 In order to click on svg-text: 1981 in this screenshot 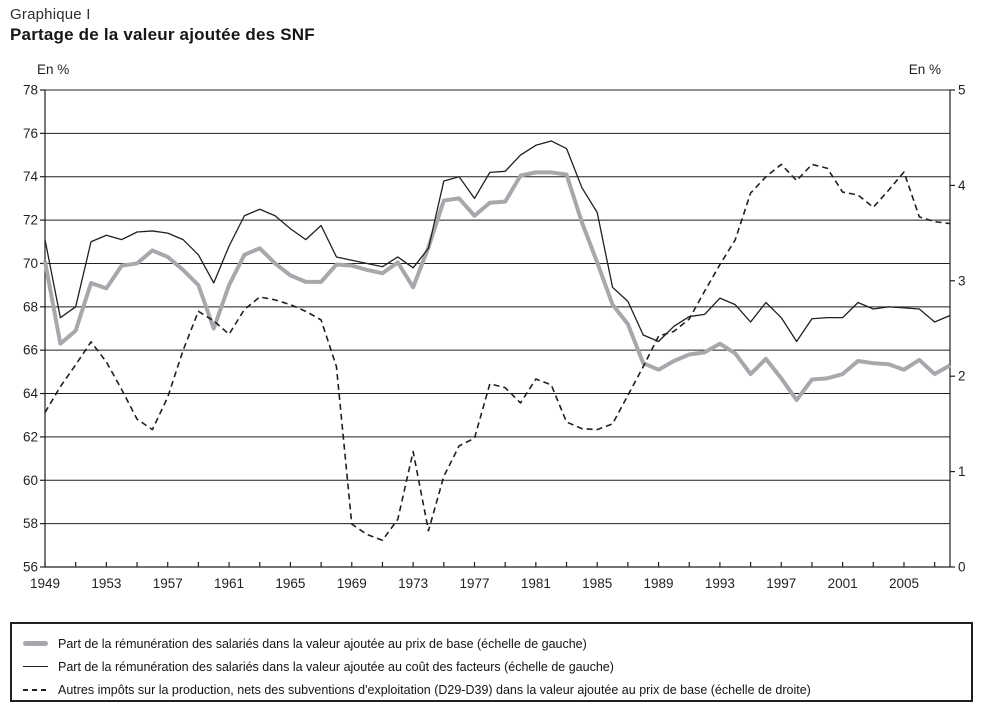, I will do `click(536, 583)`.